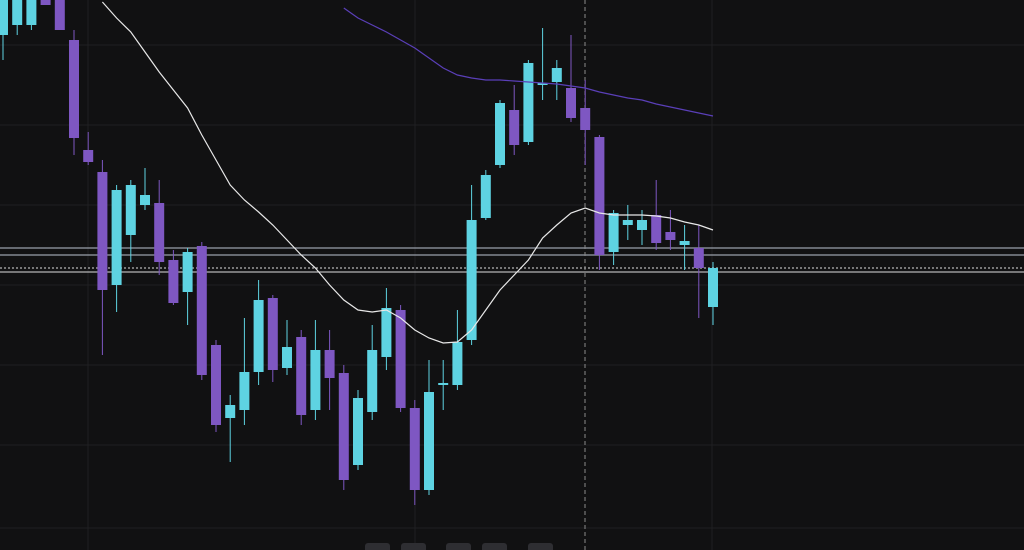  I want to click on moving-average, so click(528, 62).